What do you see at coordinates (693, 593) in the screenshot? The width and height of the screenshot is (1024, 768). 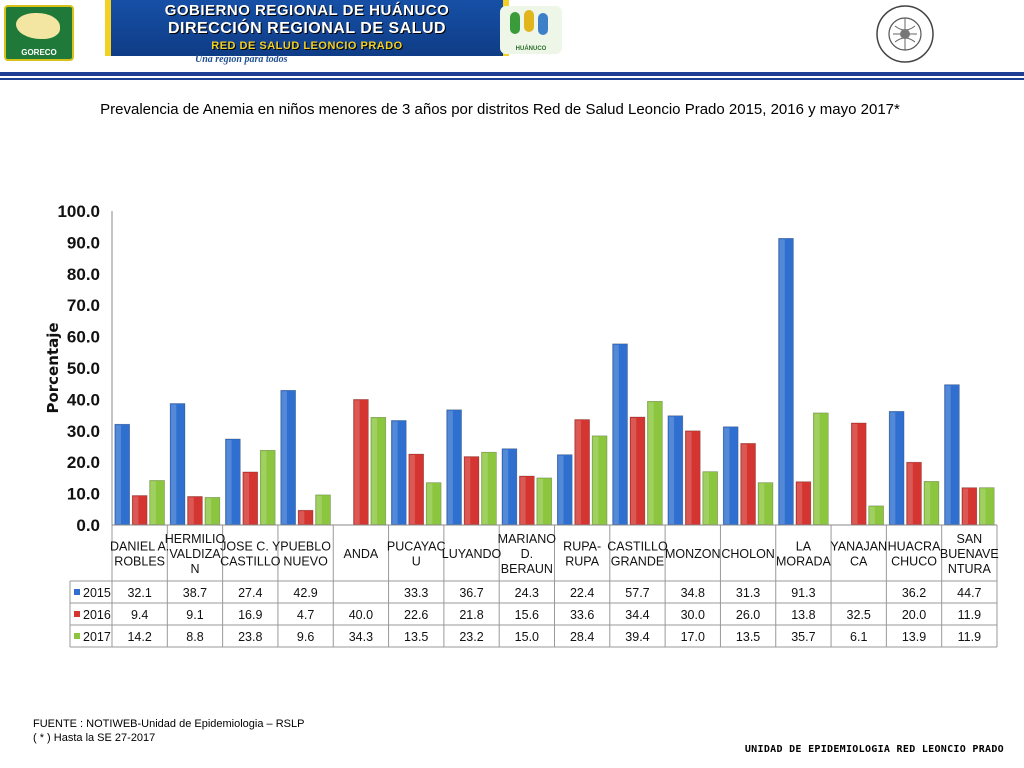 I see `data-label: 34.8` at bounding box center [693, 593].